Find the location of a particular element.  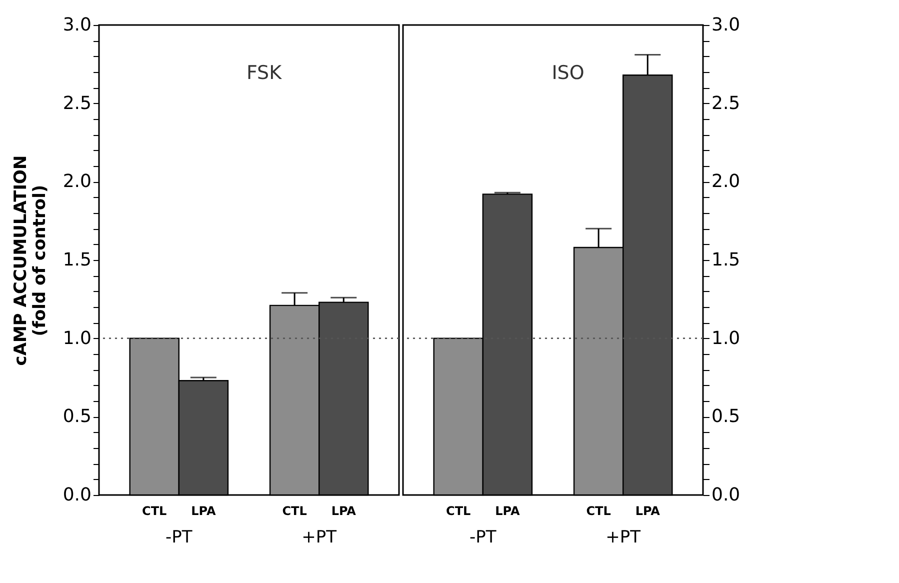

y-tick-label: 0.5 is located at coordinates (77, 417).